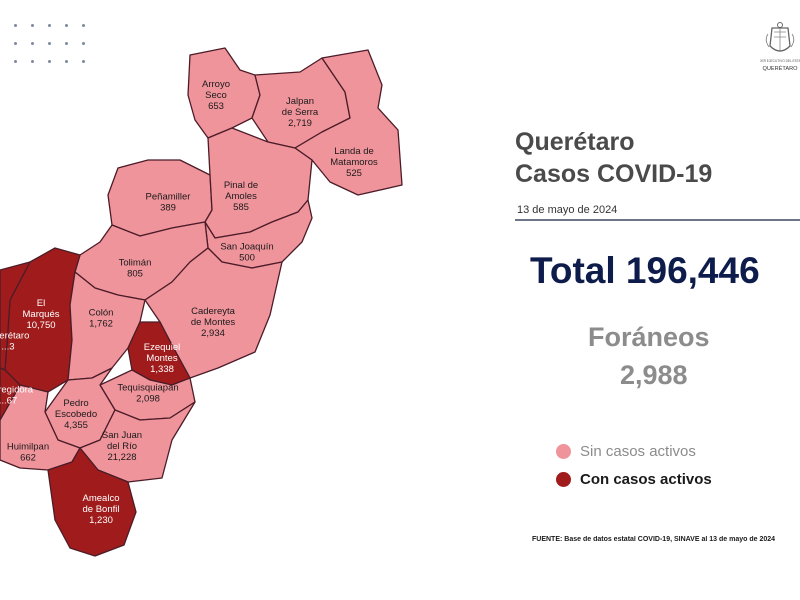 The height and width of the screenshot is (600, 800). I want to click on municipality-name-tequisquiapan: Tequisquiapan, so click(147, 388).